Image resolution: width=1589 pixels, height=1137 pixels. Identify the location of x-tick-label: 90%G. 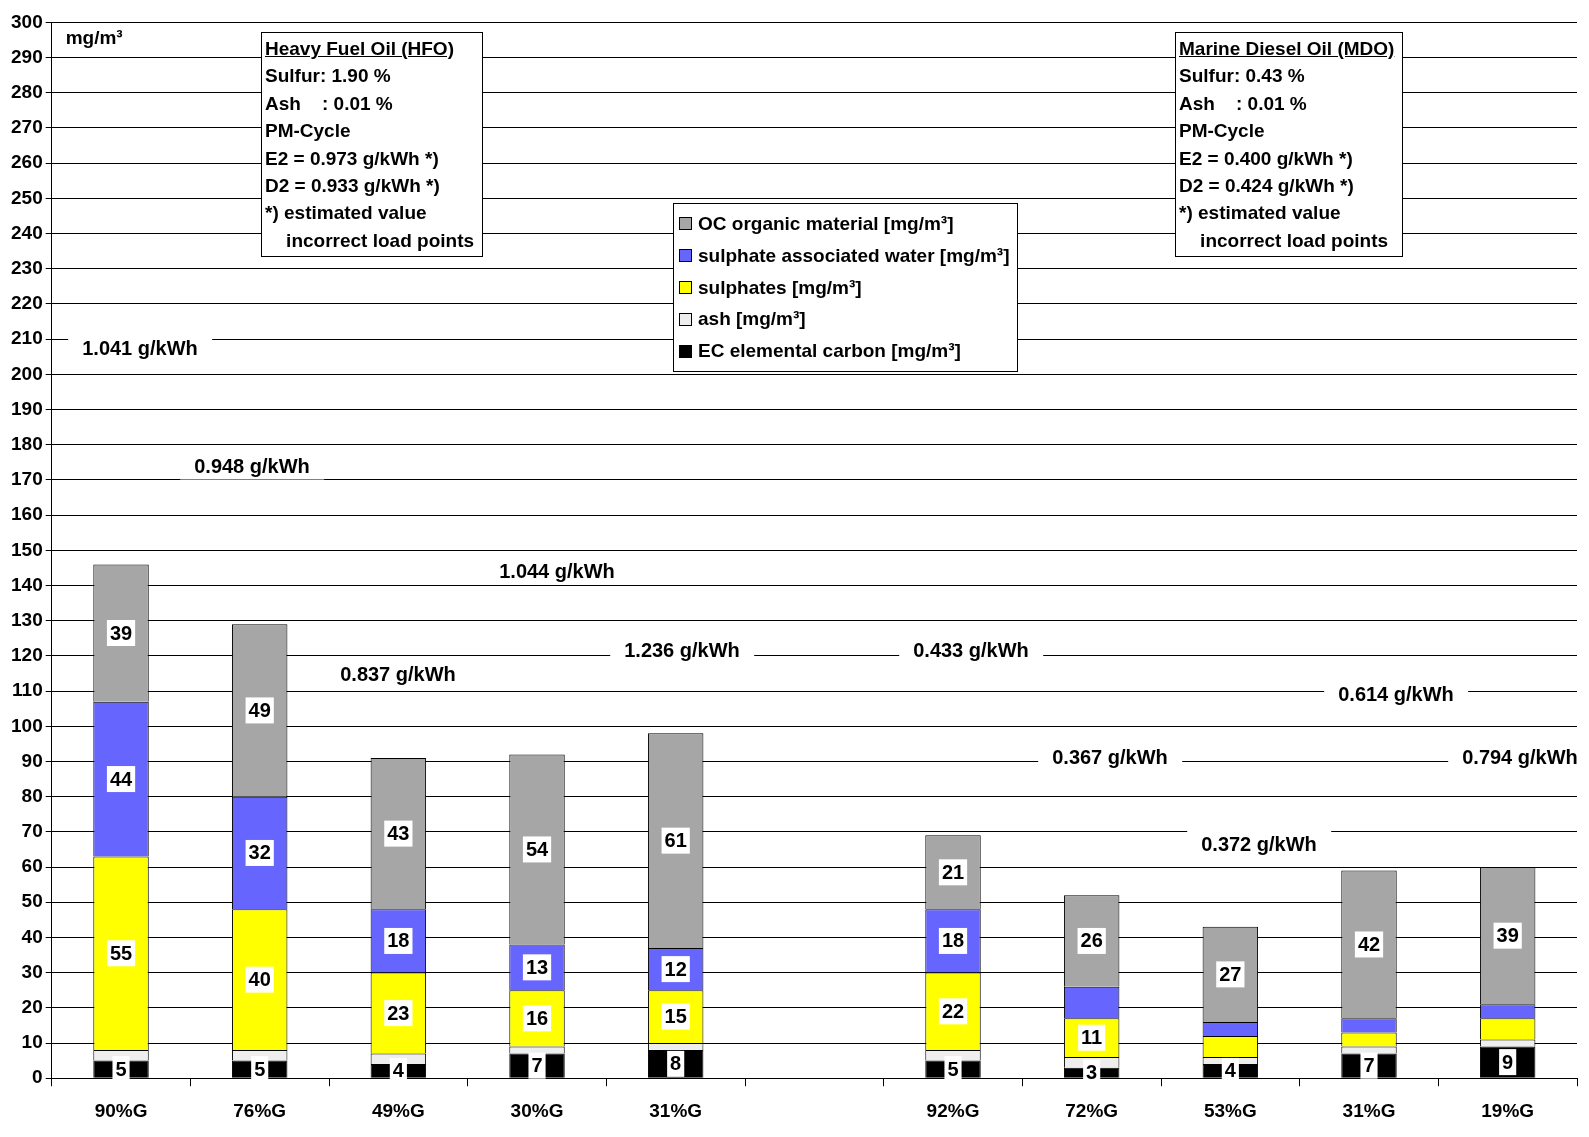
(121, 1110).